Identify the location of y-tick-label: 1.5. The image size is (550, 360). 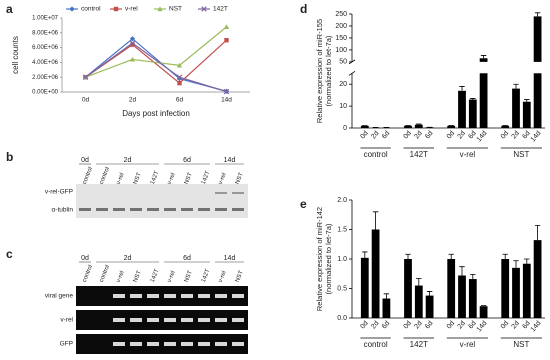
(342, 229).